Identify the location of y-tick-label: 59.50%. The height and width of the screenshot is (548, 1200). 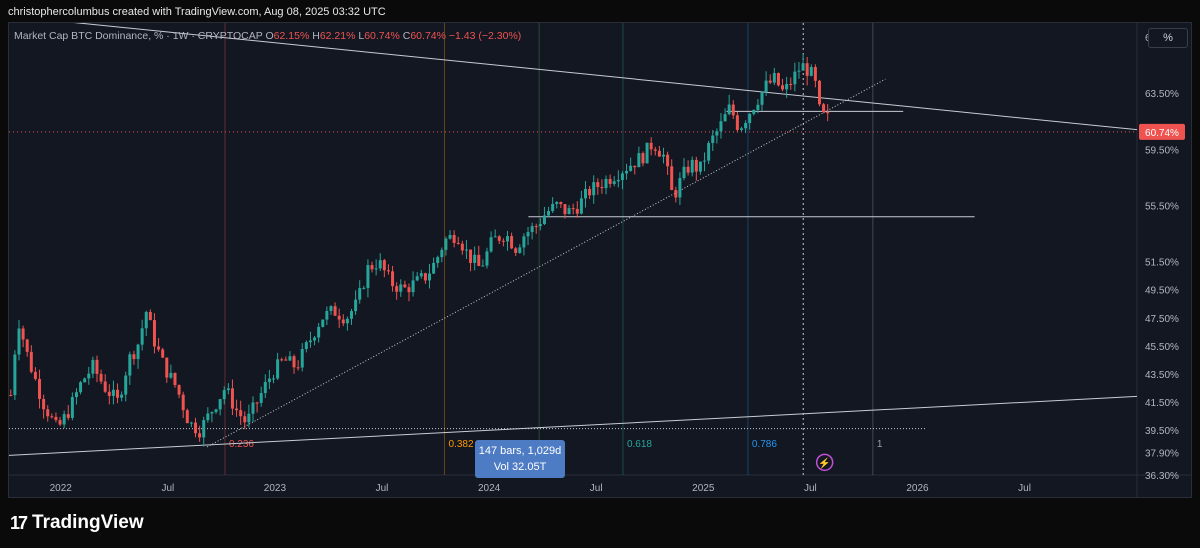
(1162, 150).